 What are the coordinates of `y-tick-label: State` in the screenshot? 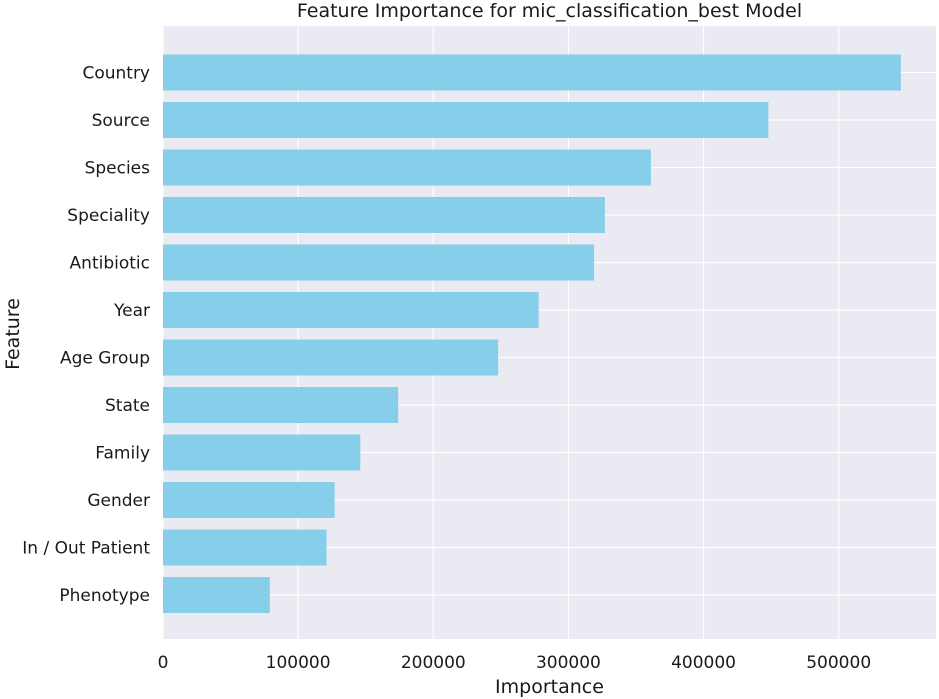 It's located at (127, 406).